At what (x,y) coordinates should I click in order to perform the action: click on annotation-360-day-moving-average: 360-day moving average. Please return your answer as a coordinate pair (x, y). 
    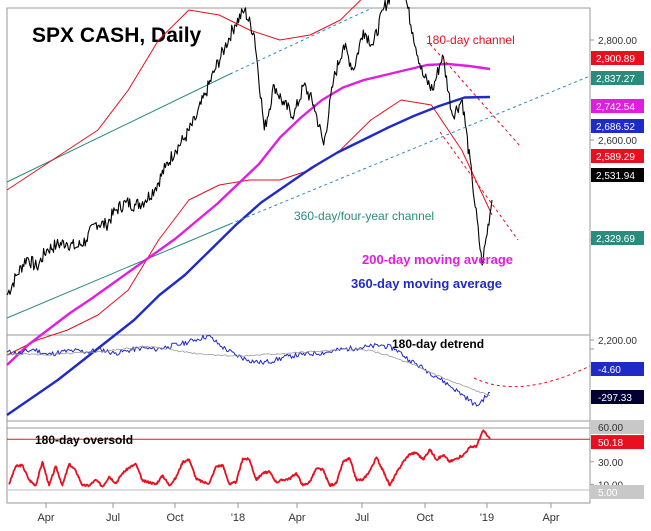
    Looking at the image, I should click on (426, 283).